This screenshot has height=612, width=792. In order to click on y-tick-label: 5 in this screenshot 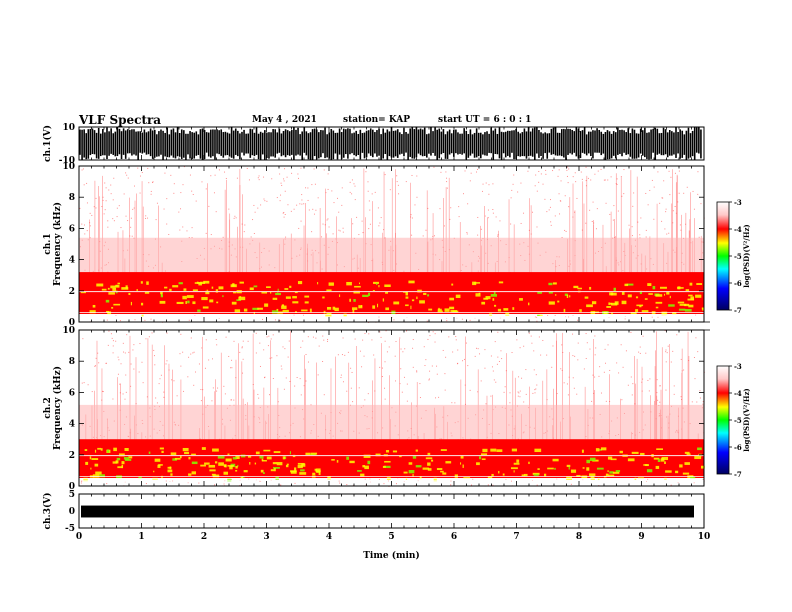, I will do `click(72, 495)`.